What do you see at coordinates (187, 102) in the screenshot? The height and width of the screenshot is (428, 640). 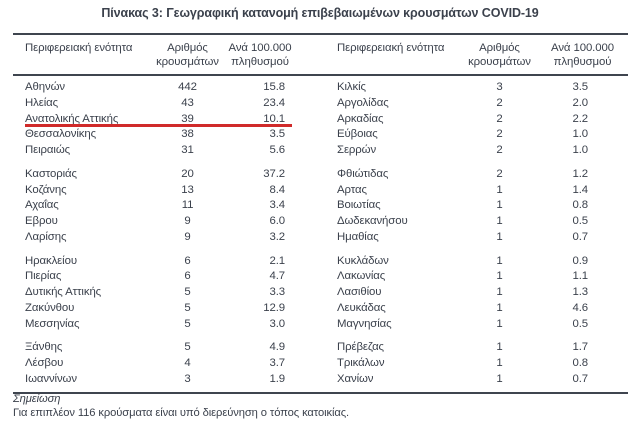 I see `cases-count: 43` at bounding box center [187, 102].